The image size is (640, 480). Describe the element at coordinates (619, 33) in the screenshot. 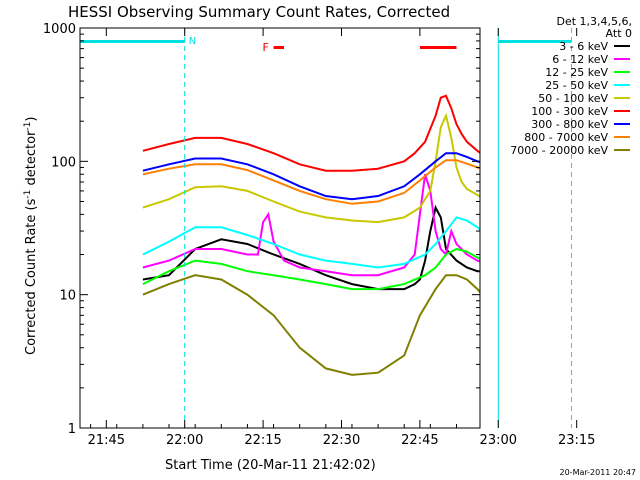

I see `legend-header-line-2: Att 0` at that location.